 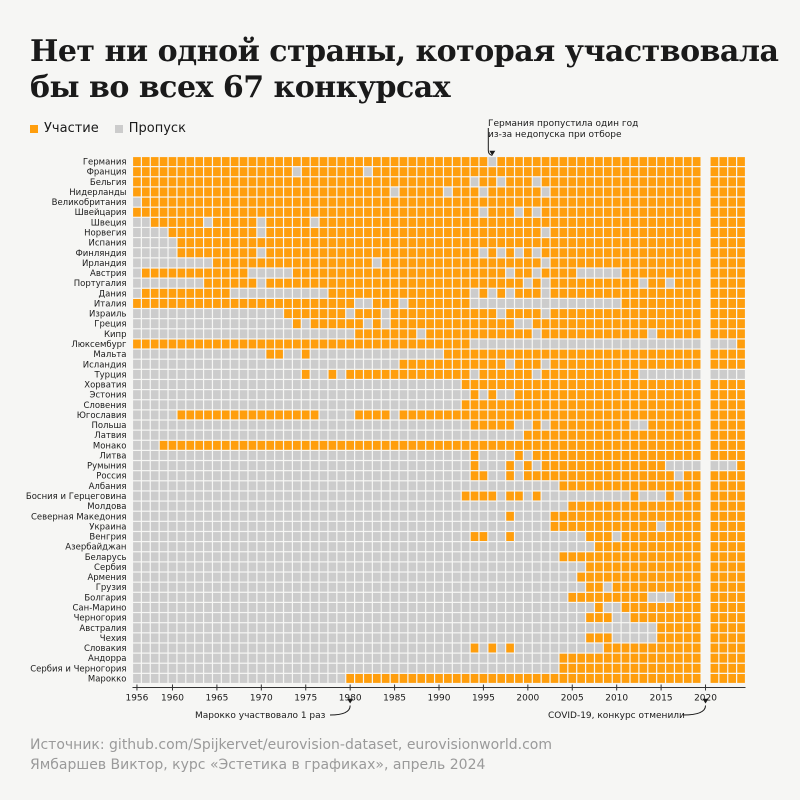 What do you see at coordinates (136, 699) in the screenshot?
I see `x-tick-label: 1956` at bounding box center [136, 699].